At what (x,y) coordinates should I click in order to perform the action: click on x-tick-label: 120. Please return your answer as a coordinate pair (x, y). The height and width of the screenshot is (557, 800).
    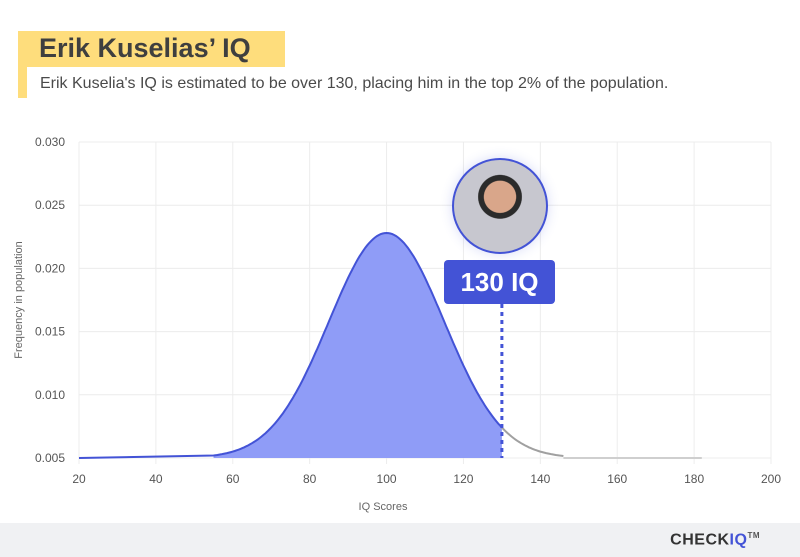
    Looking at the image, I should click on (463, 479).